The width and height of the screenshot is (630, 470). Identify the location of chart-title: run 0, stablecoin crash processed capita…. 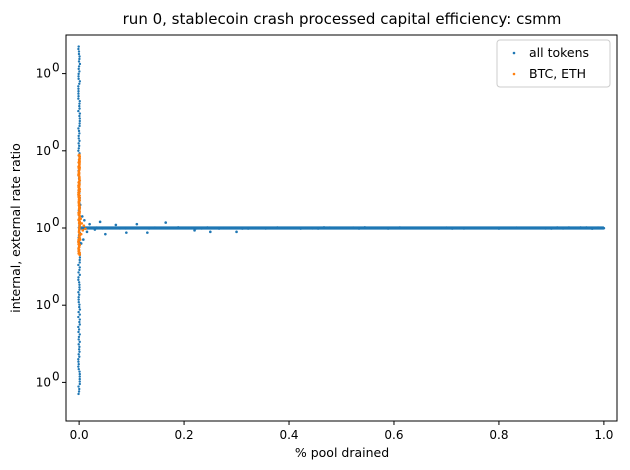
(342, 19).